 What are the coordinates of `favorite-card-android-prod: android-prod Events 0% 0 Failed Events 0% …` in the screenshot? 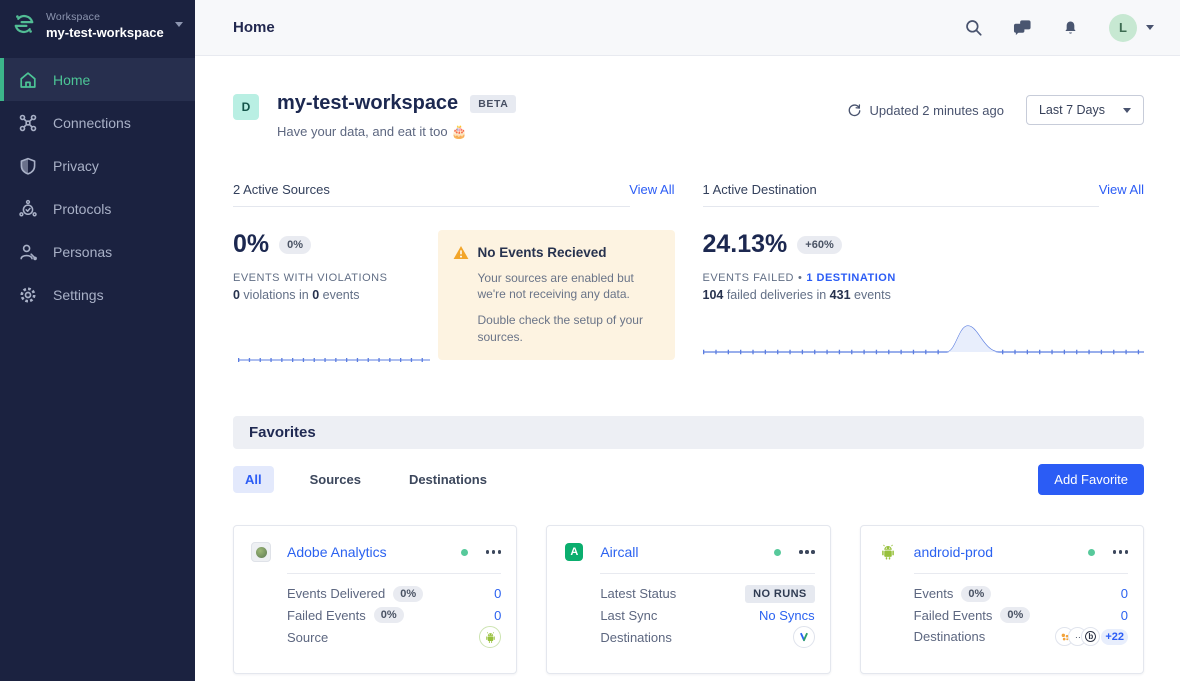 It's located at (1001, 599).